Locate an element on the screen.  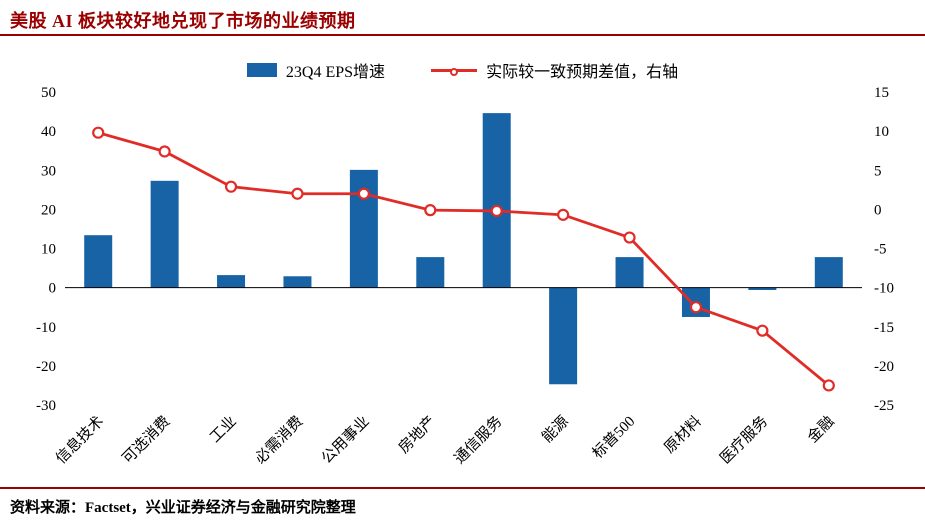
bar-series-swatch-icon is located at coordinates (261, 70).